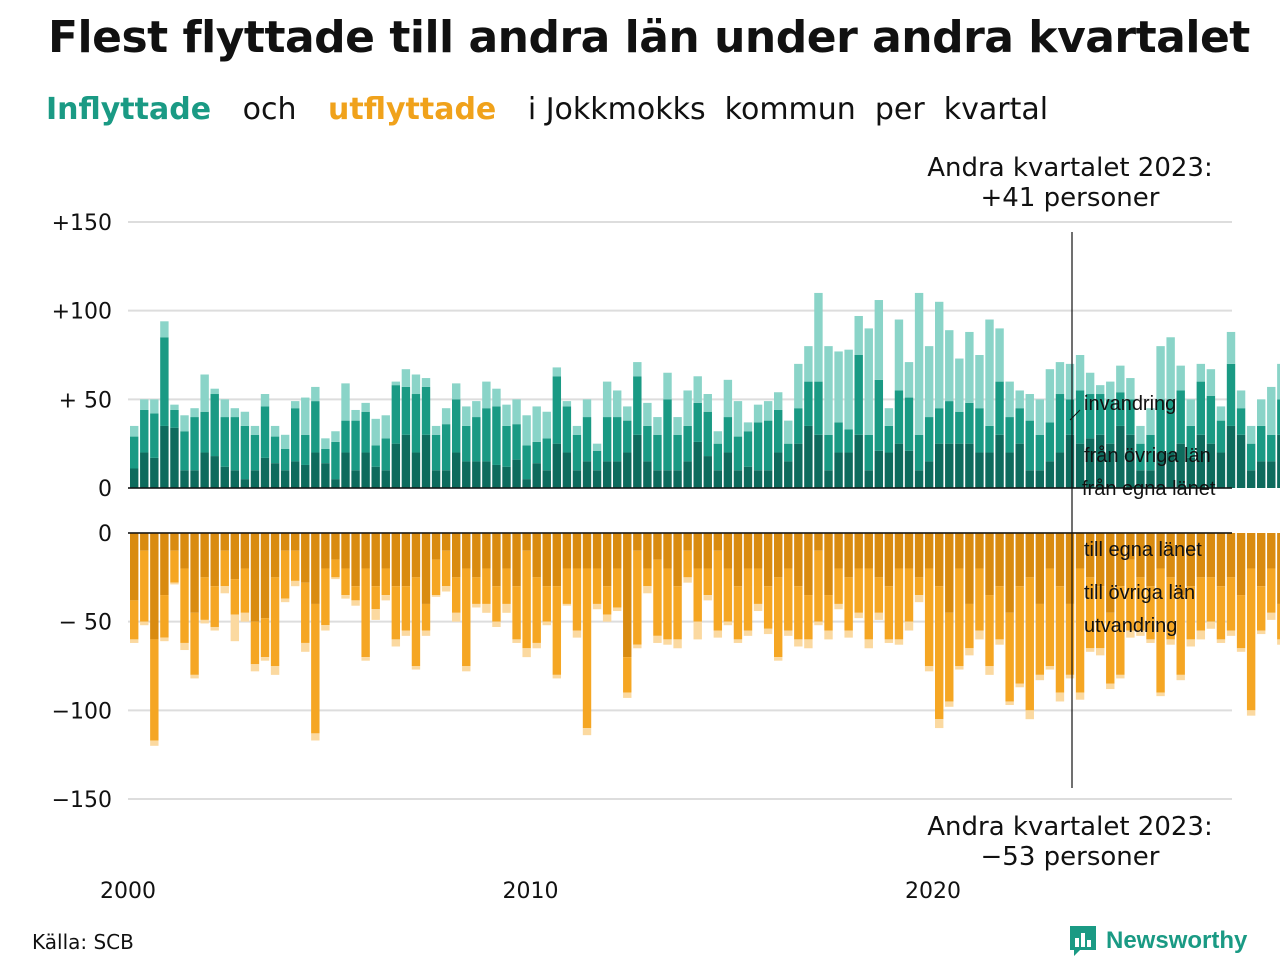  Describe the element at coordinates (85, 623) in the screenshot. I see `y-tick-out: − 50` at that location.